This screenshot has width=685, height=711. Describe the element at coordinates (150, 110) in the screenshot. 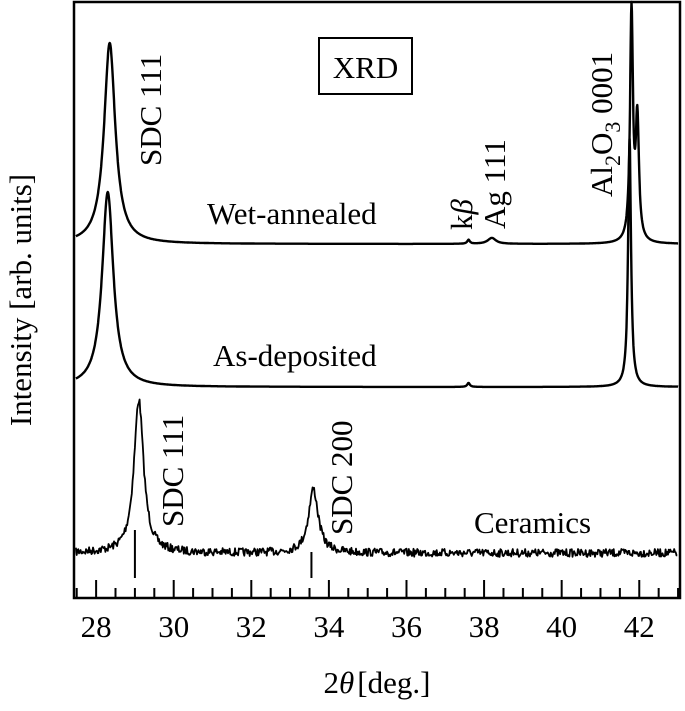

I see `peak-label-sdc111-top: SDC 111` at that location.